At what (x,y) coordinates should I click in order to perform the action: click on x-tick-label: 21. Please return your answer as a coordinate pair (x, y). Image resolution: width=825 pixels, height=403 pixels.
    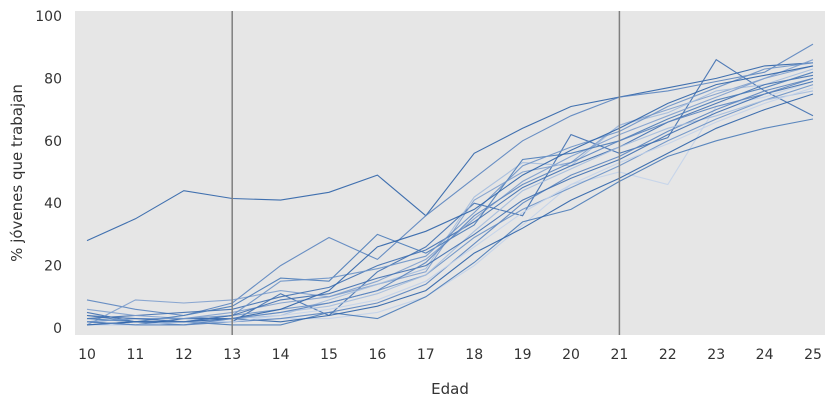
    Looking at the image, I should click on (619, 355).